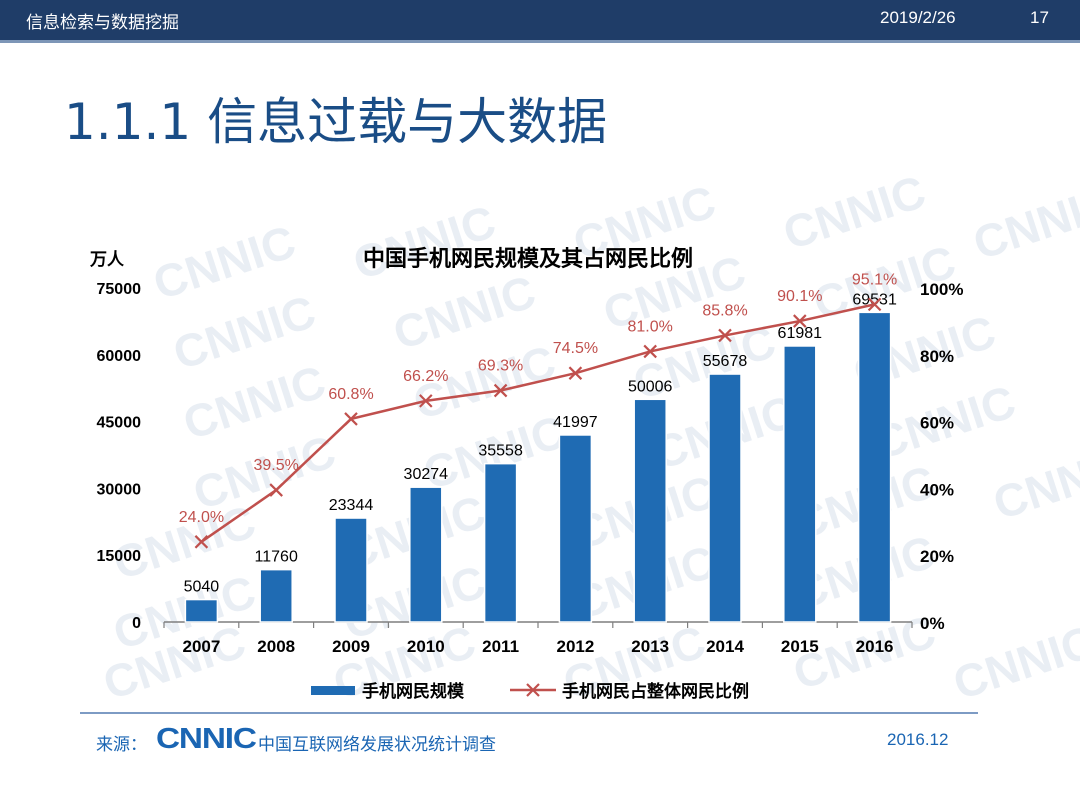 The width and height of the screenshot is (1080, 810). What do you see at coordinates (500, 451) in the screenshot?
I see `bar-data-label: 35558` at bounding box center [500, 451].